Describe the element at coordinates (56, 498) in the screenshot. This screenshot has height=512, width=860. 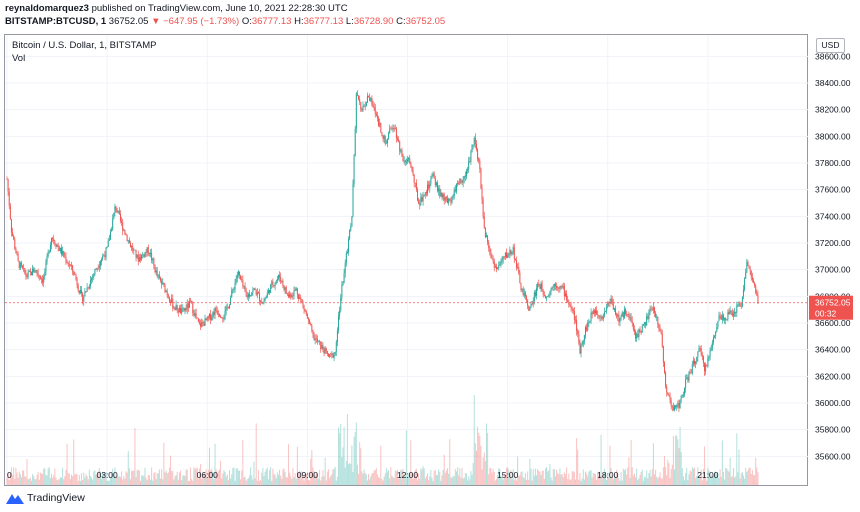
I see `branding-text: TradingView` at that location.